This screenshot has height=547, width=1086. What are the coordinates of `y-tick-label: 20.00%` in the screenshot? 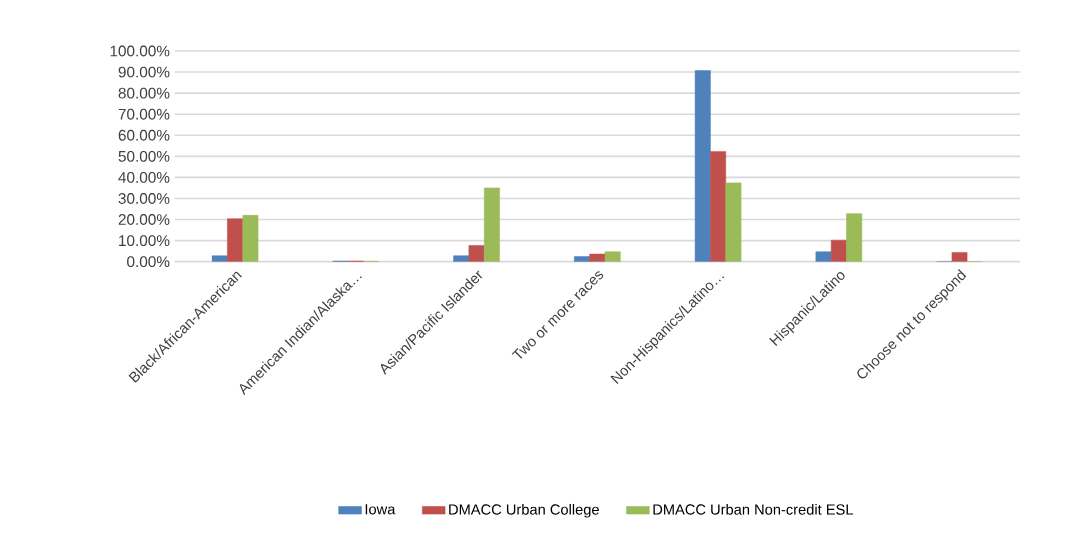 It's located at (144, 219).